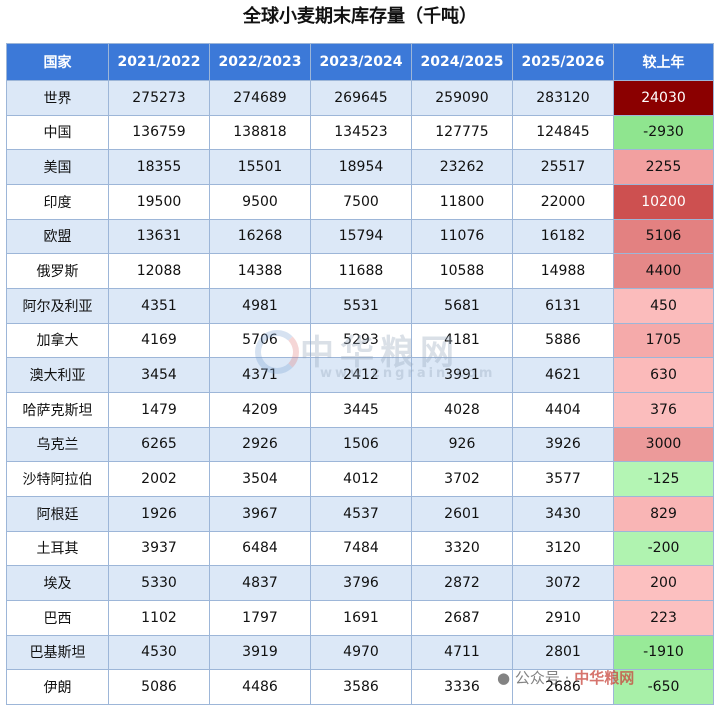  I want to click on value-cell: 3796, so click(361, 583).